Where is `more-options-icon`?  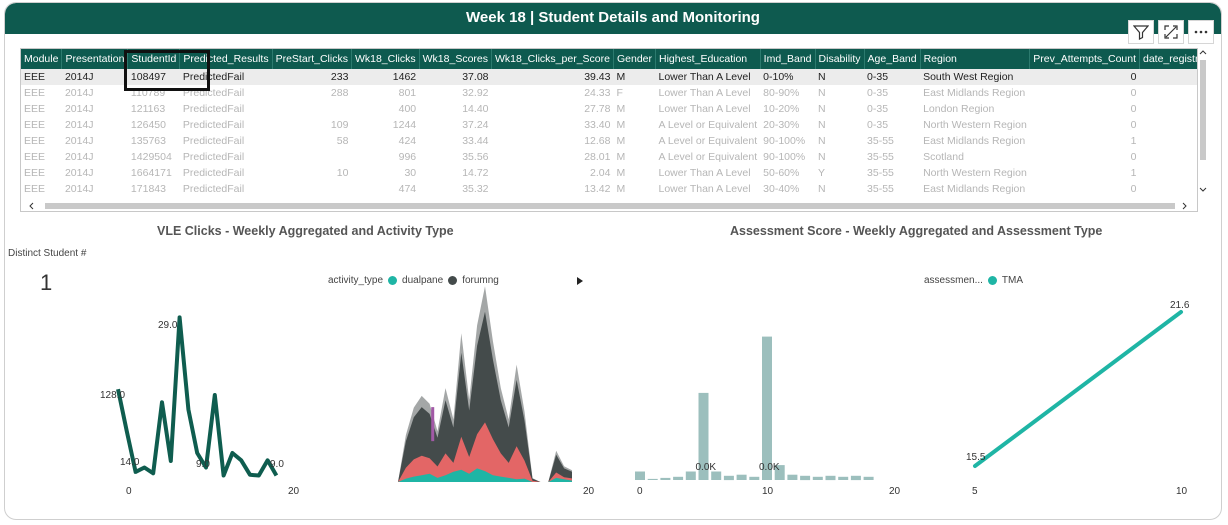 more-options-icon is located at coordinates (1201, 32).